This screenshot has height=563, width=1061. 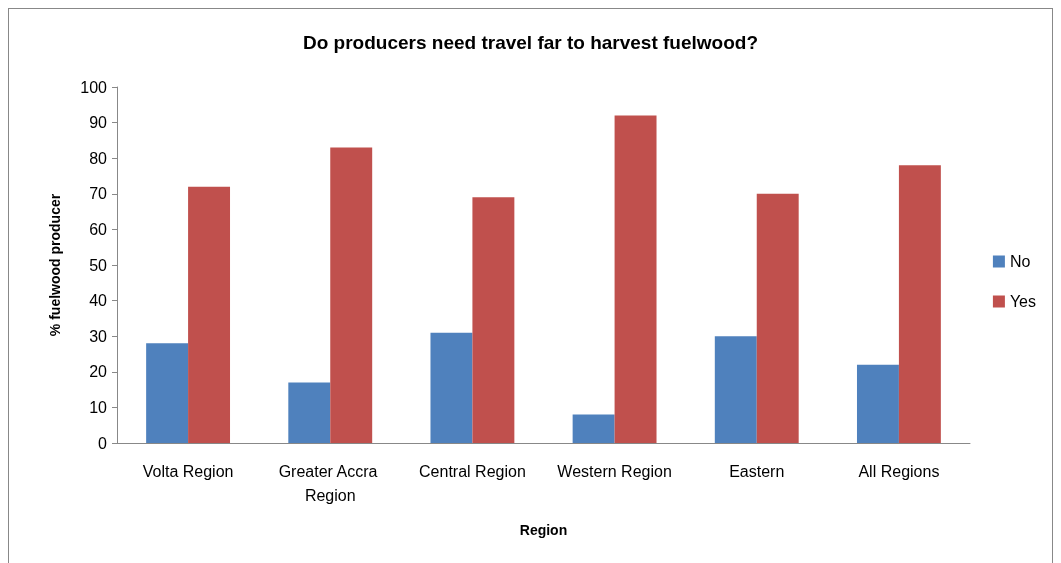 What do you see at coordinates (614, 471) in the screenshot?
I see `x-tick-label: Western Region` at bounding box center [614, 471].